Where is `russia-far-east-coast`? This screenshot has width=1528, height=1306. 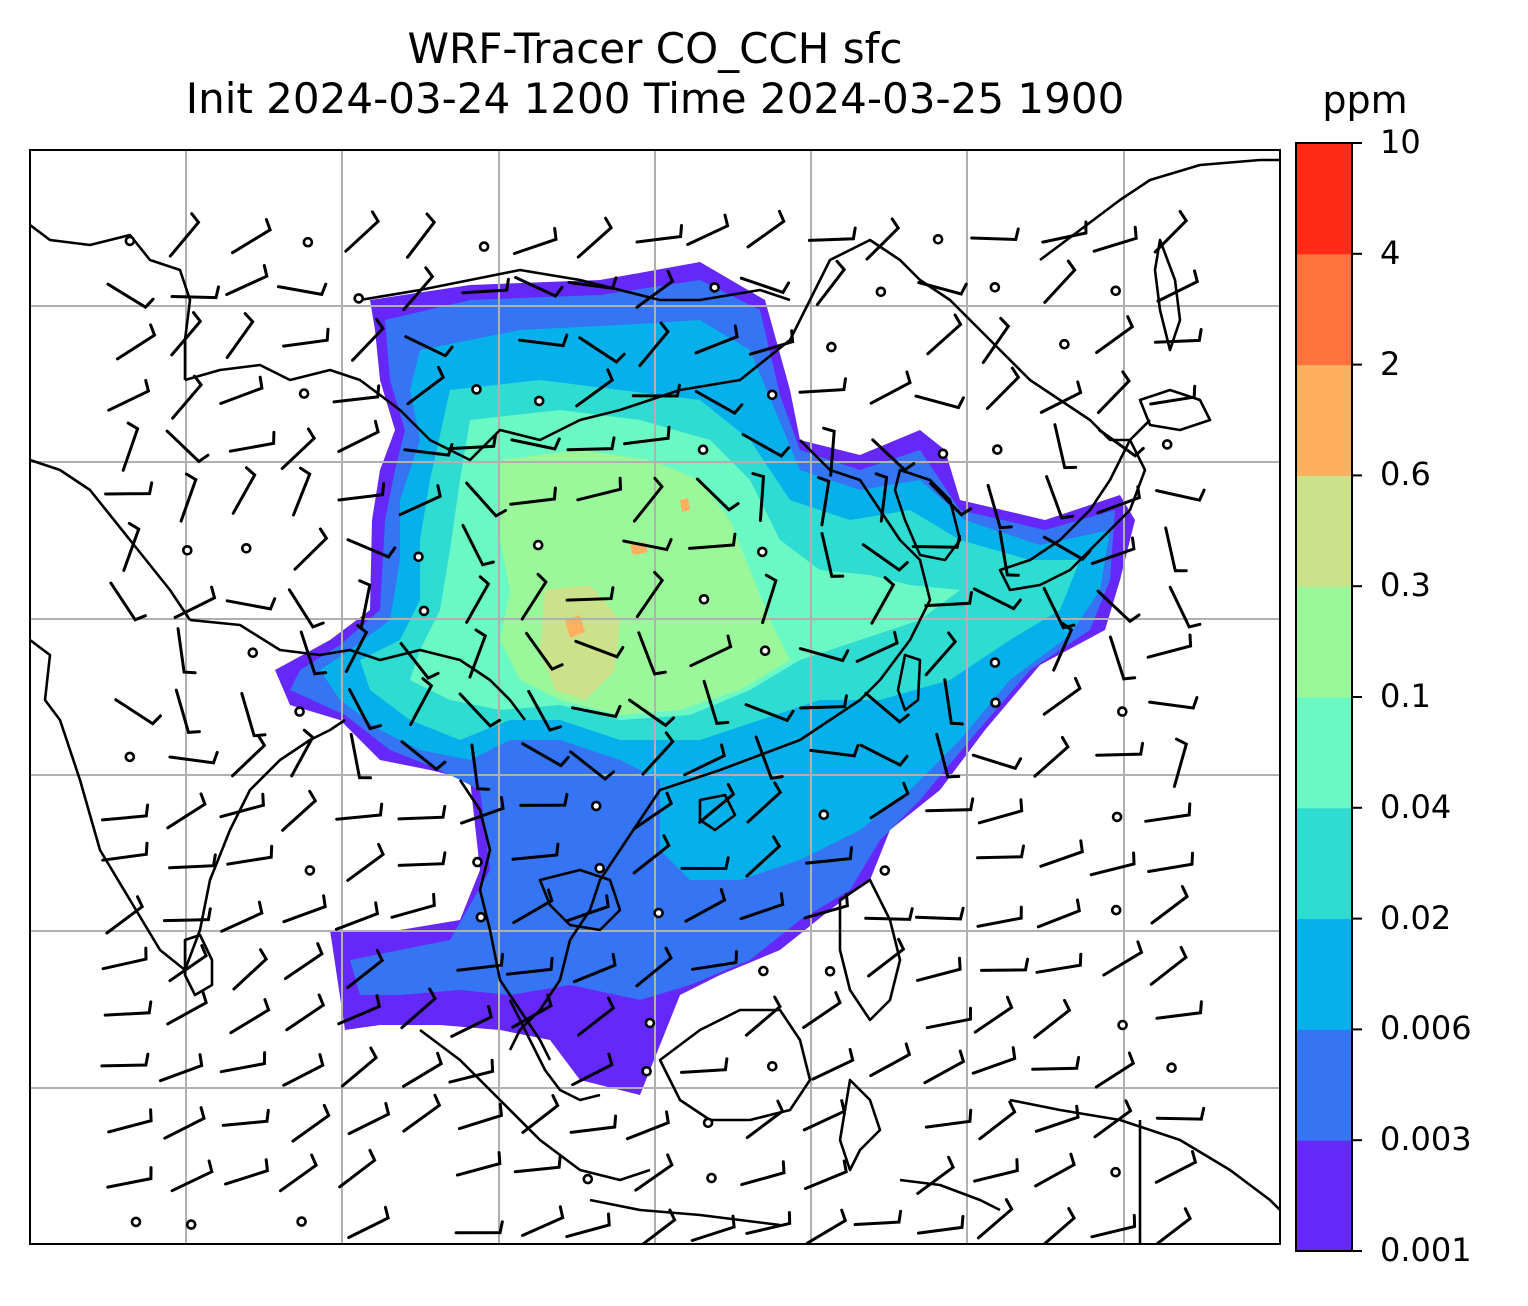
russia-far-east-coast is located at coordinates (1159, 210).